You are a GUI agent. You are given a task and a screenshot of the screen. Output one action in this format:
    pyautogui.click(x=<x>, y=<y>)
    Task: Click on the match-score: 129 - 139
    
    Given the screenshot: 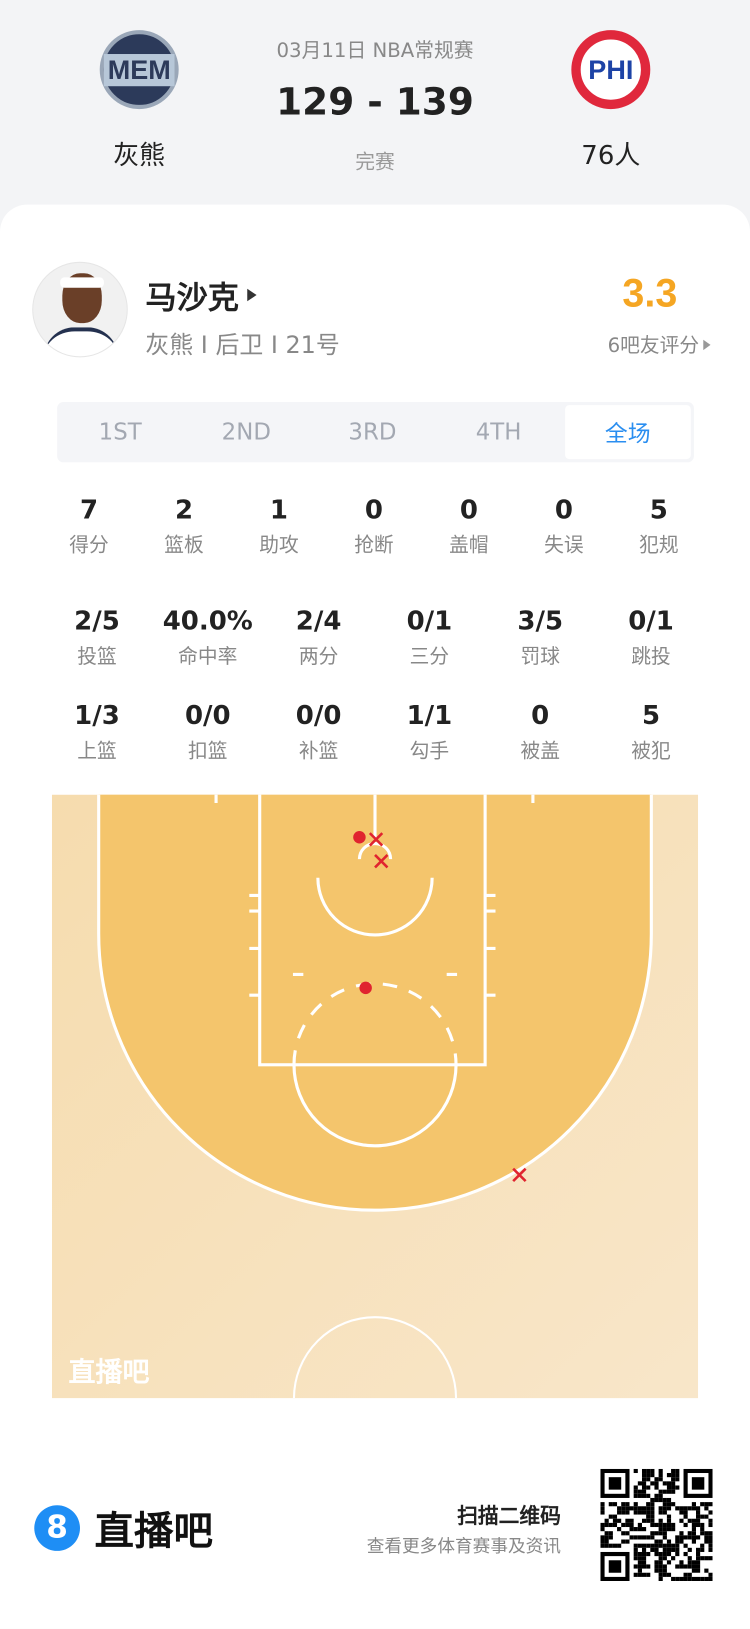 What is the action you would take?
    pyautogui.click(x=375, y=102)
    